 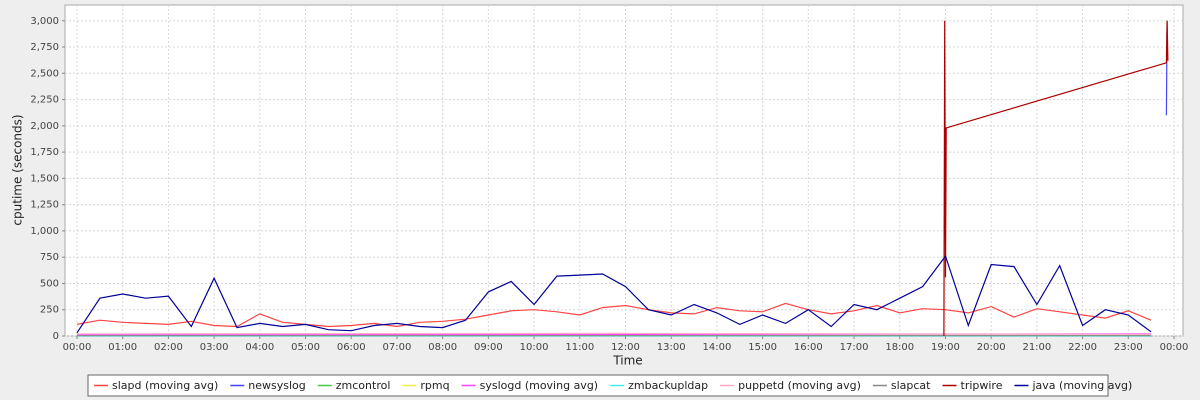 I want to click on x-tick-label: 21:00, so click(x=1036, y=347).